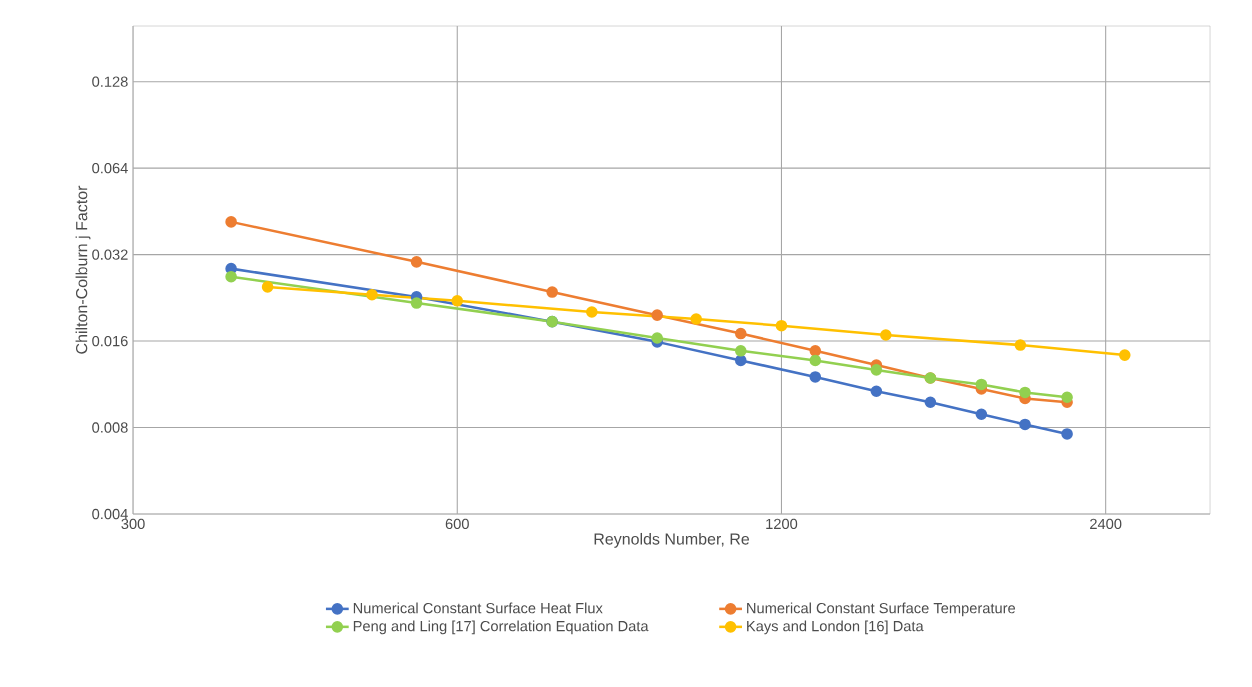 This screenshot has width=1252, height=687. I want to click on y-tick-label: 0.064, so click(110, 168).